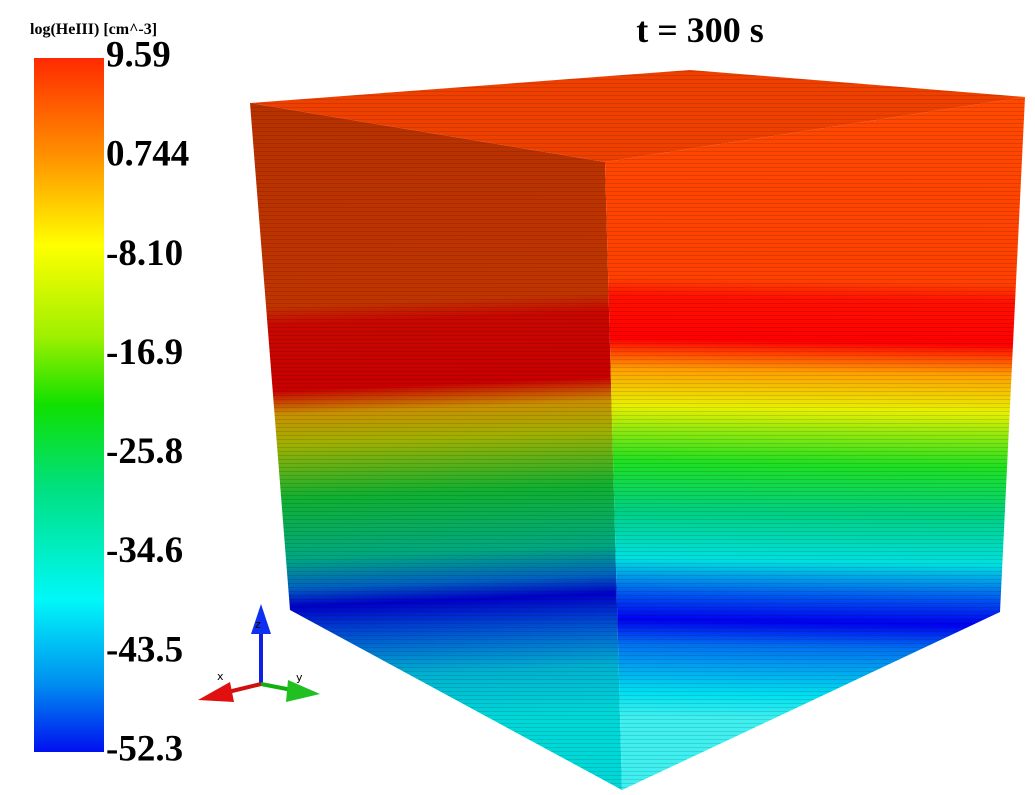  Describe the element at coordinates (144, 451) in the screenshot. I see `colorbar-tick-label: -25.8` at that location.